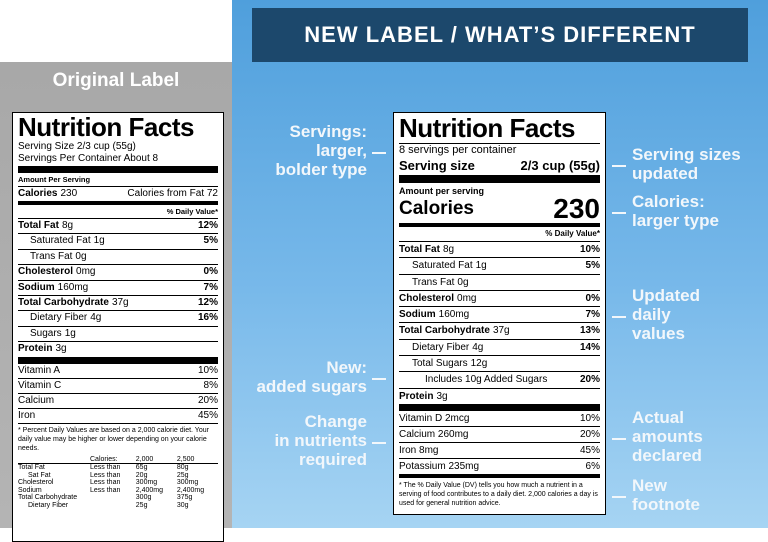  Describe the element at coordinates (187, 483) in the screenshot. I see `reference-cell: 300mg` at that location.